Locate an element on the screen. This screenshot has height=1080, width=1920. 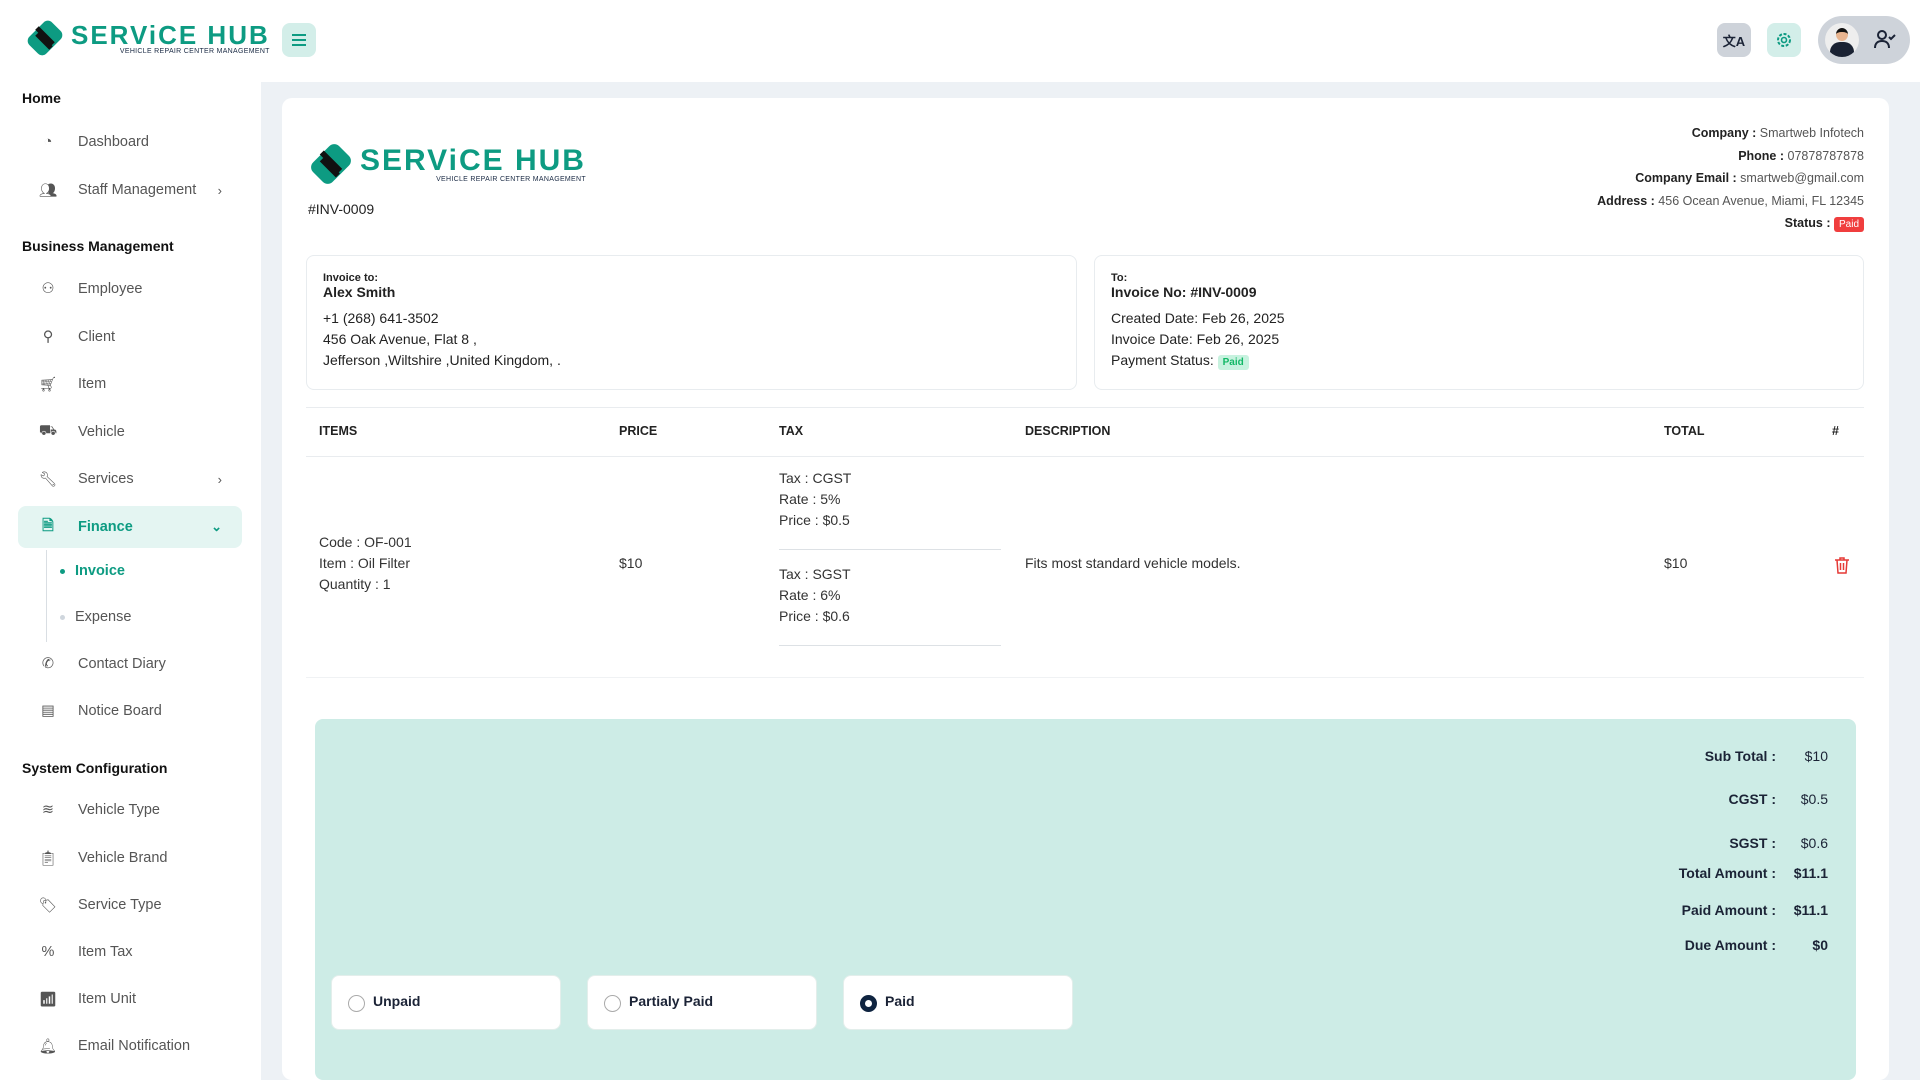
tag-icon: 🏷︎ is located at coordinates (48, 905).